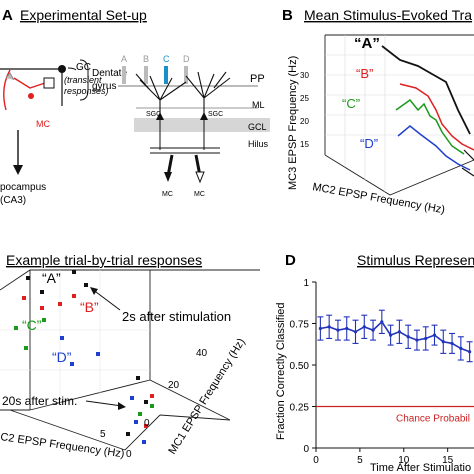 The width and height of the screenshot is (474, 474). What do you see at coordinates (300, 325) in the screenshot?
I see `d-ytick-label: 0.75` at bounding box center [300, 325].